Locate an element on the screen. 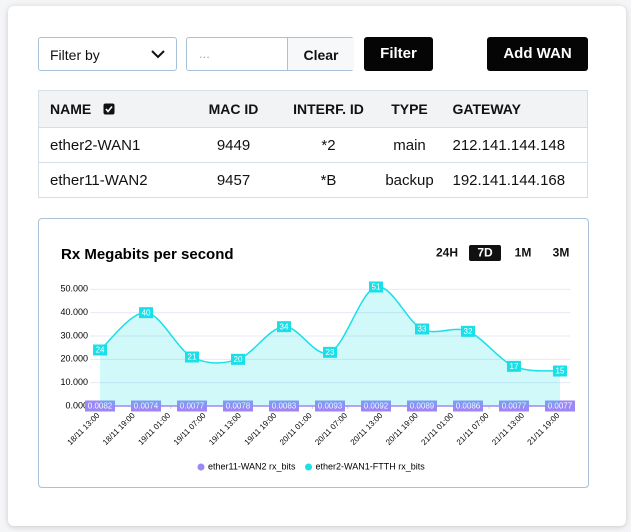  data-label: 17 is located at coordinates (514, 366).